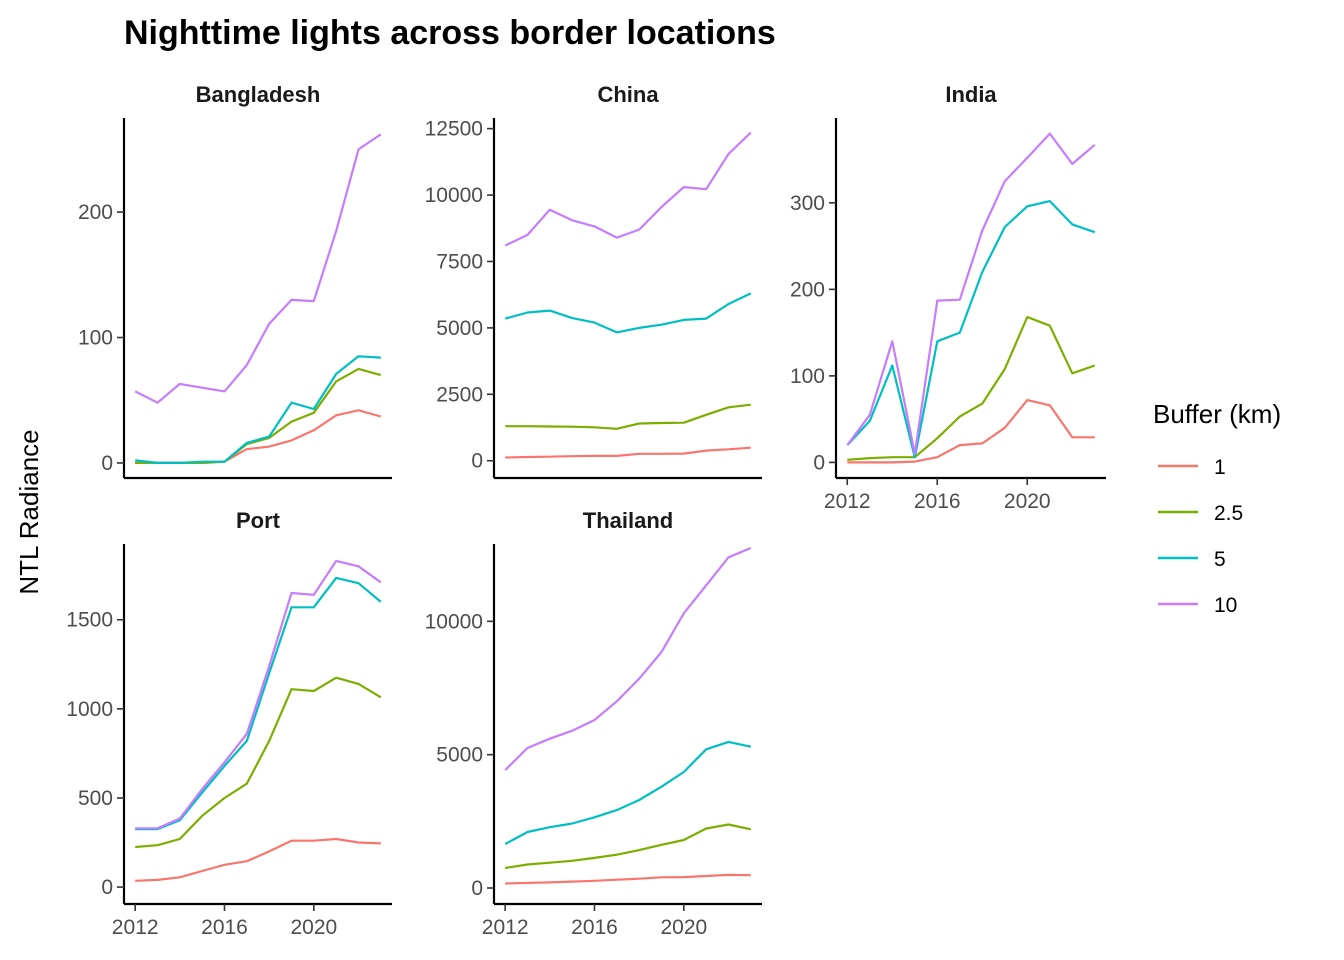  What do you see at coordinates (258, 94) in the screenshot?
I see `panel-title: Bangladesh` at bounding box center [258, 94].